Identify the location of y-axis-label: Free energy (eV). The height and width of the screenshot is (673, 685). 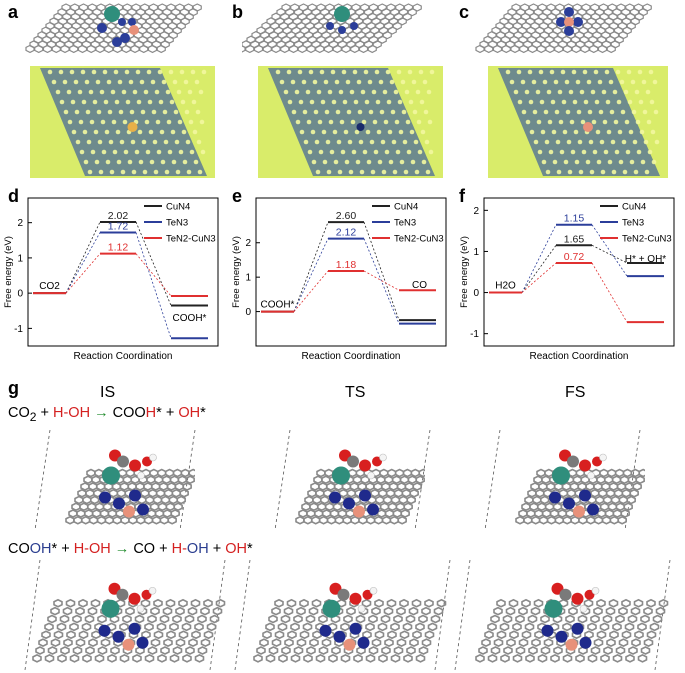
(8, 272).